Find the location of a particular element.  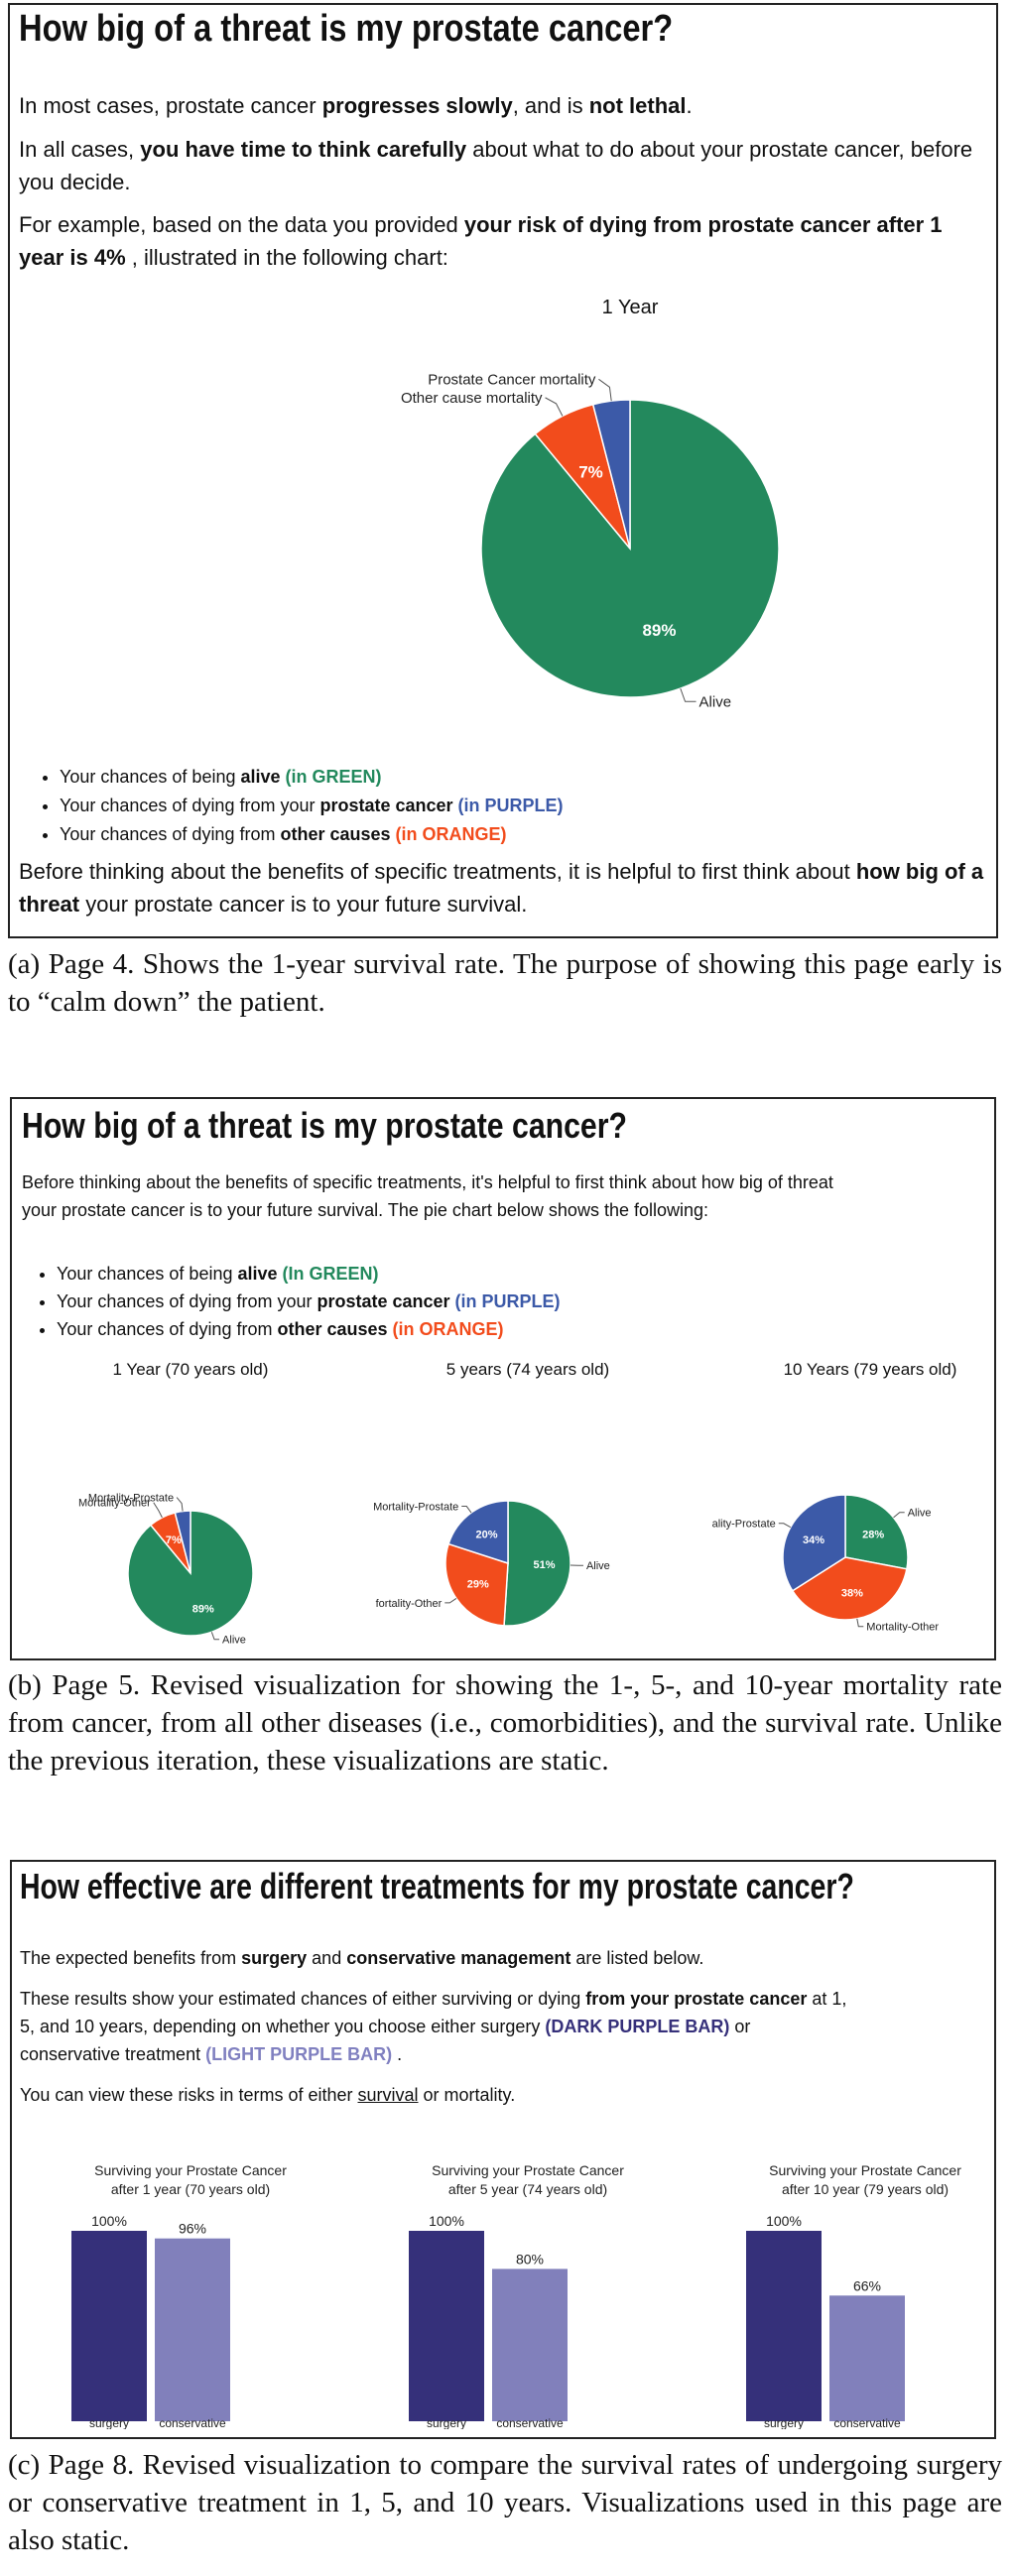

pie-value-label: 28% is located at coordinates (873, 1535).